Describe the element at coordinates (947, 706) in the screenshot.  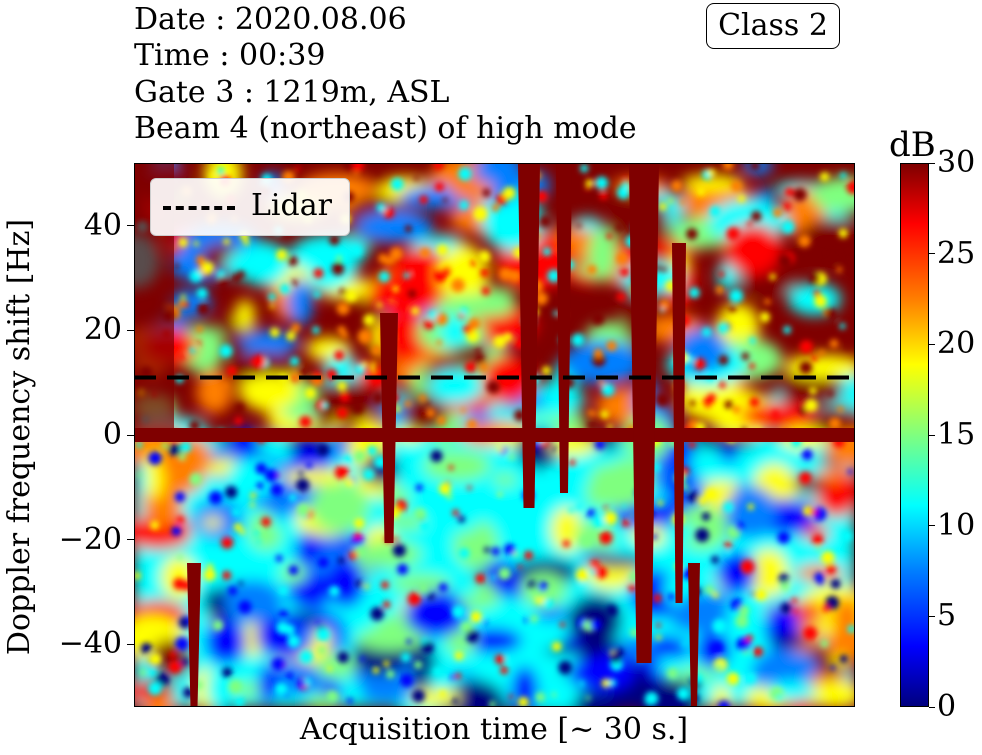
I see `colorbar-tick-label: 0` at that location.